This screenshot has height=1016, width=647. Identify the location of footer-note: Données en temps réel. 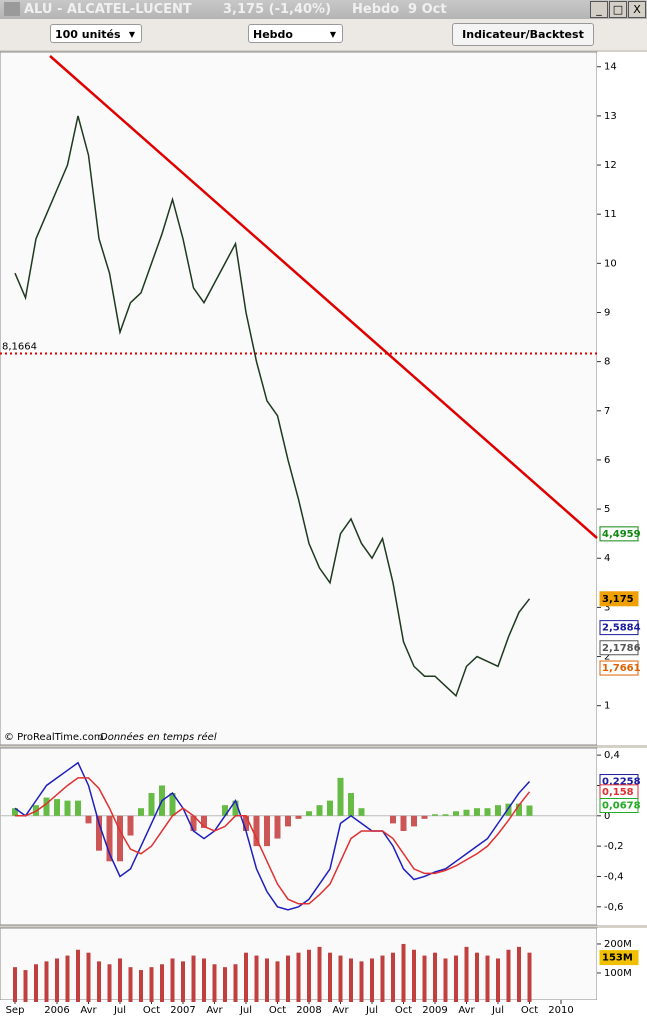
(158, 737).